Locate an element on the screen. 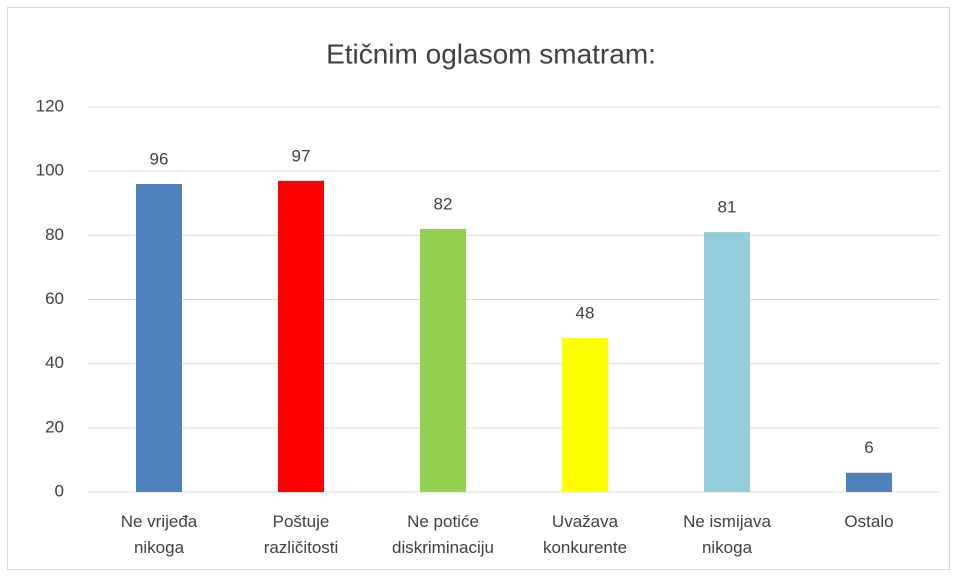 Image resolution: width=958 pixels, height=577 pixels. chart-title: Etičnim oglasom smatram: is located at coordinates (491, 53).